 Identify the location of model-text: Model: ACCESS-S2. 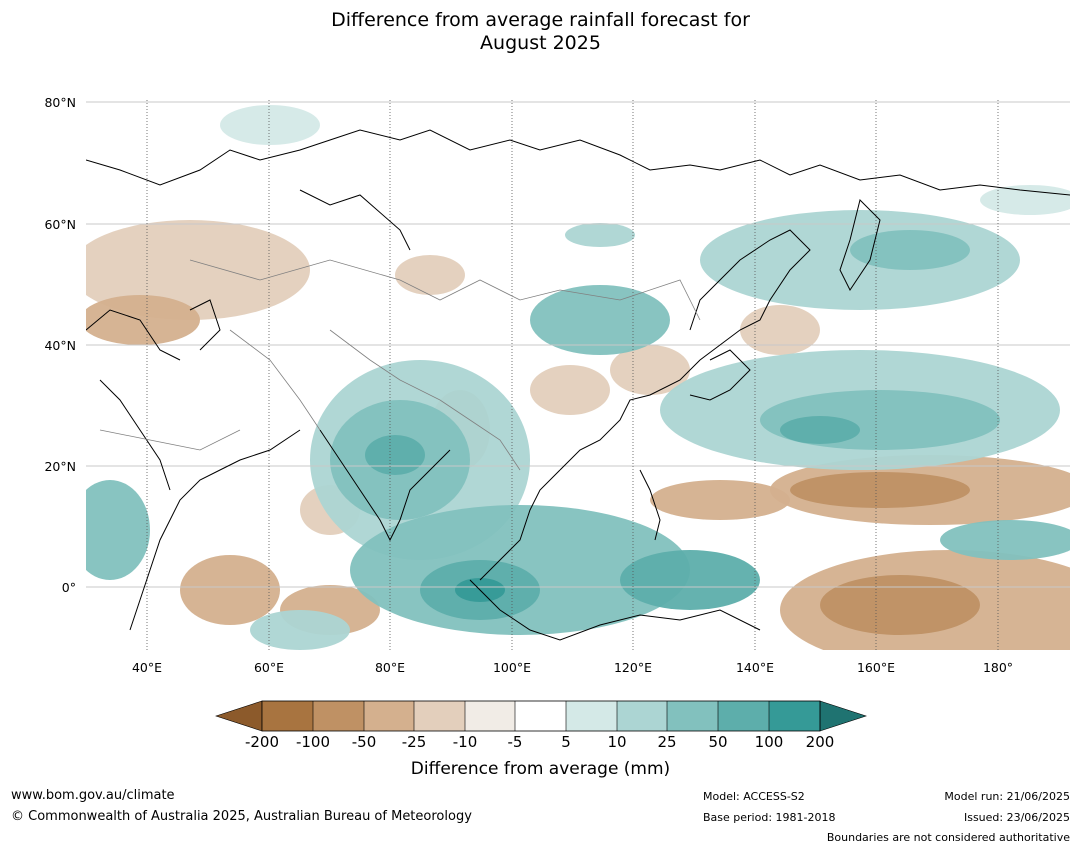
(754, 796).